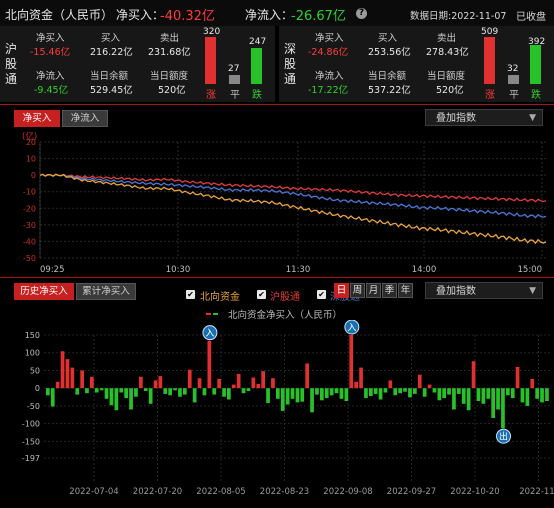  I want to click on intraday-xtick-label: 11:30, so click(298, 270).